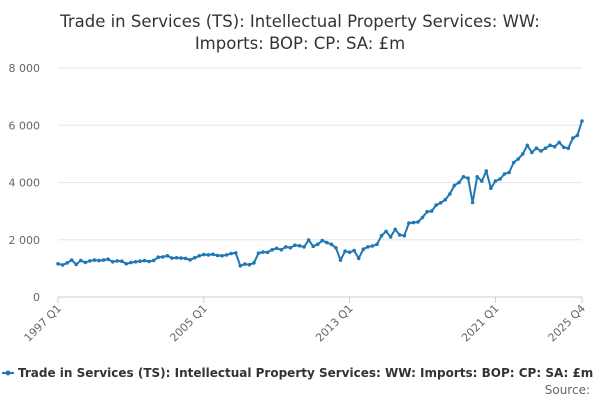  Describe the element at coordinates (43, 323) in the screenshot. I see `x-tick-label-0: 1997 Q1` at that location.